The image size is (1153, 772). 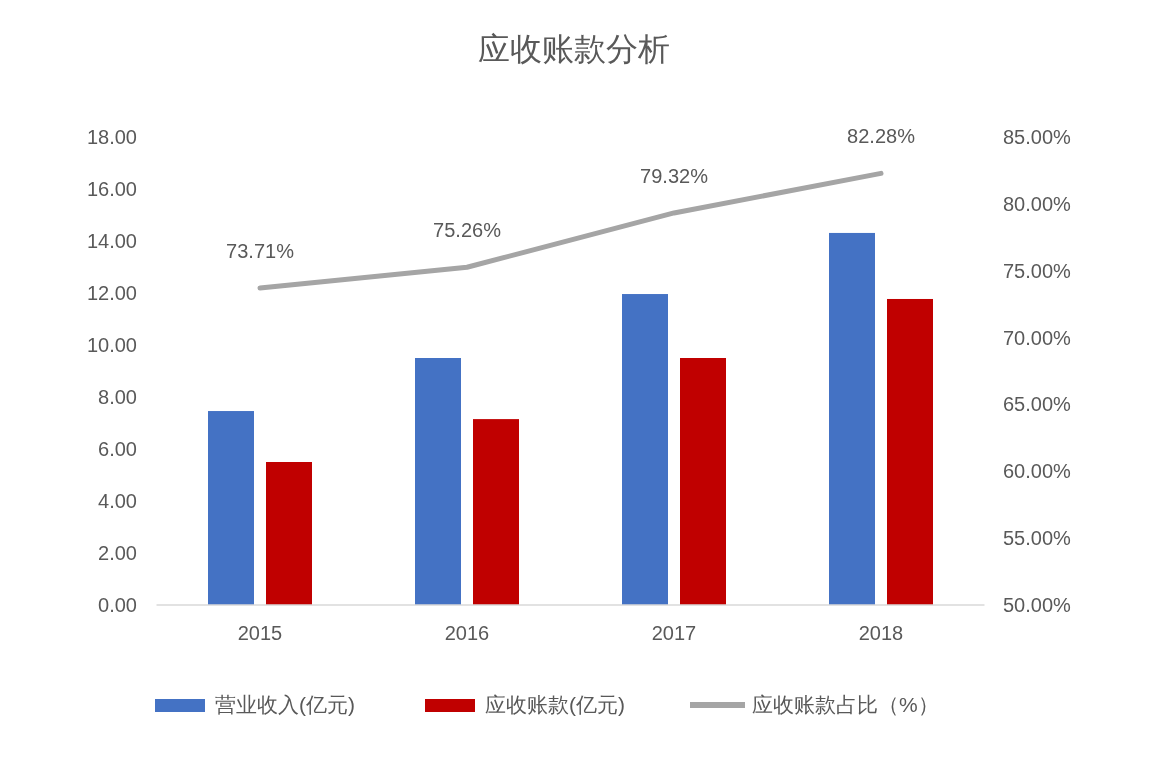 What do you see at coordinates (111, 189) in the screenshot?
I see `y-tick-label: 16.00` at bounding box center [111, 189].